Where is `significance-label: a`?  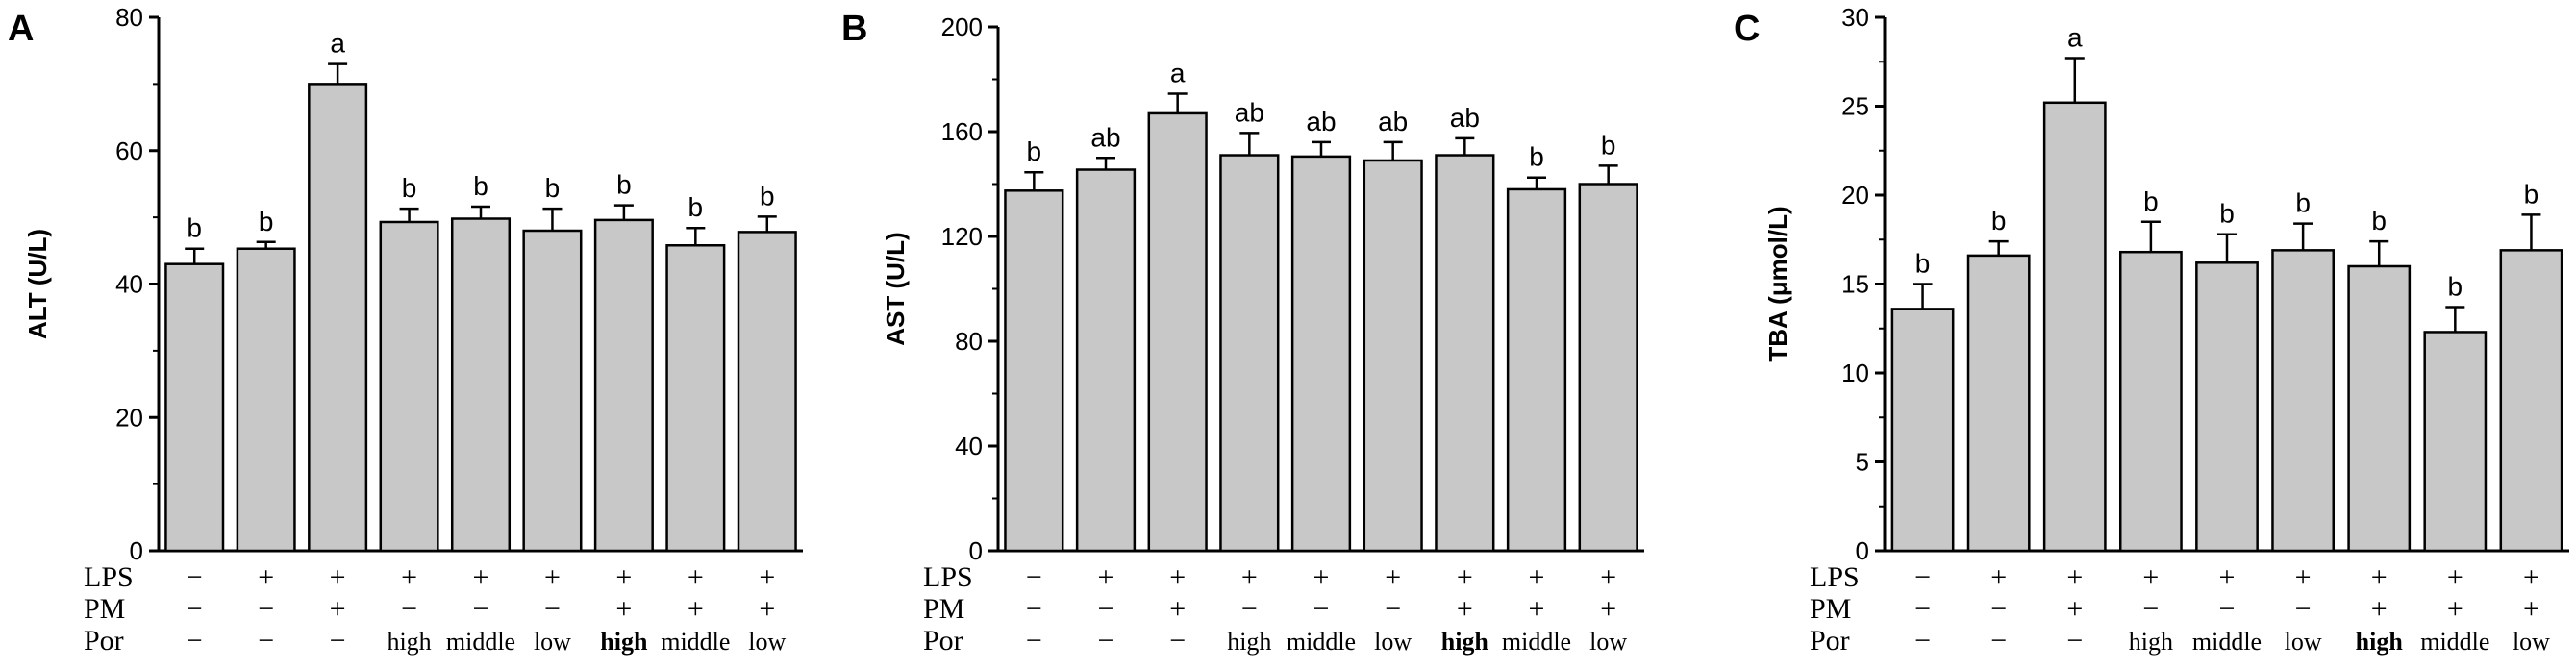
significance-label: a is located at coordinates (2075, 38).